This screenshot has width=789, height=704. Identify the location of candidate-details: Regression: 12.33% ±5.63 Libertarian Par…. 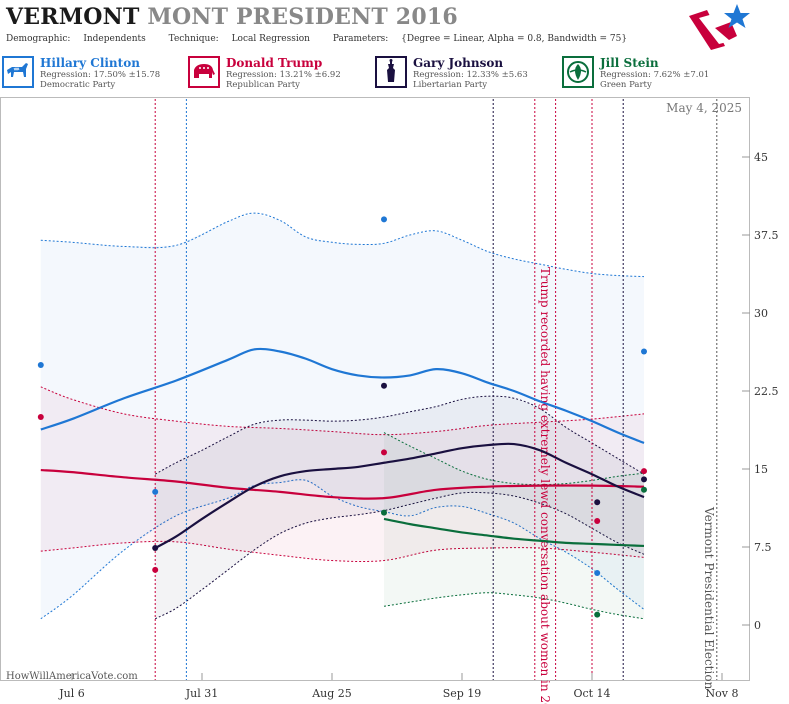
(470, 80).